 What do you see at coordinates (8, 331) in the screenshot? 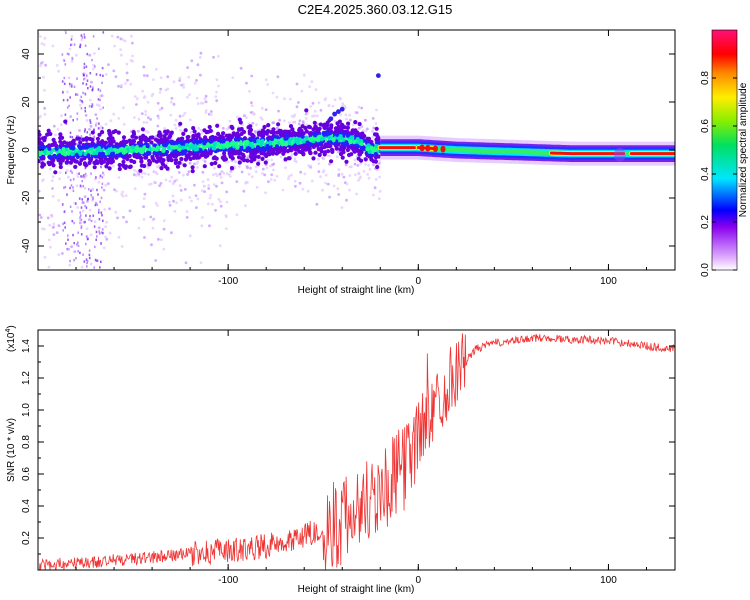
I see `yscale-exponent: 4` at bounding box center [8, 331].